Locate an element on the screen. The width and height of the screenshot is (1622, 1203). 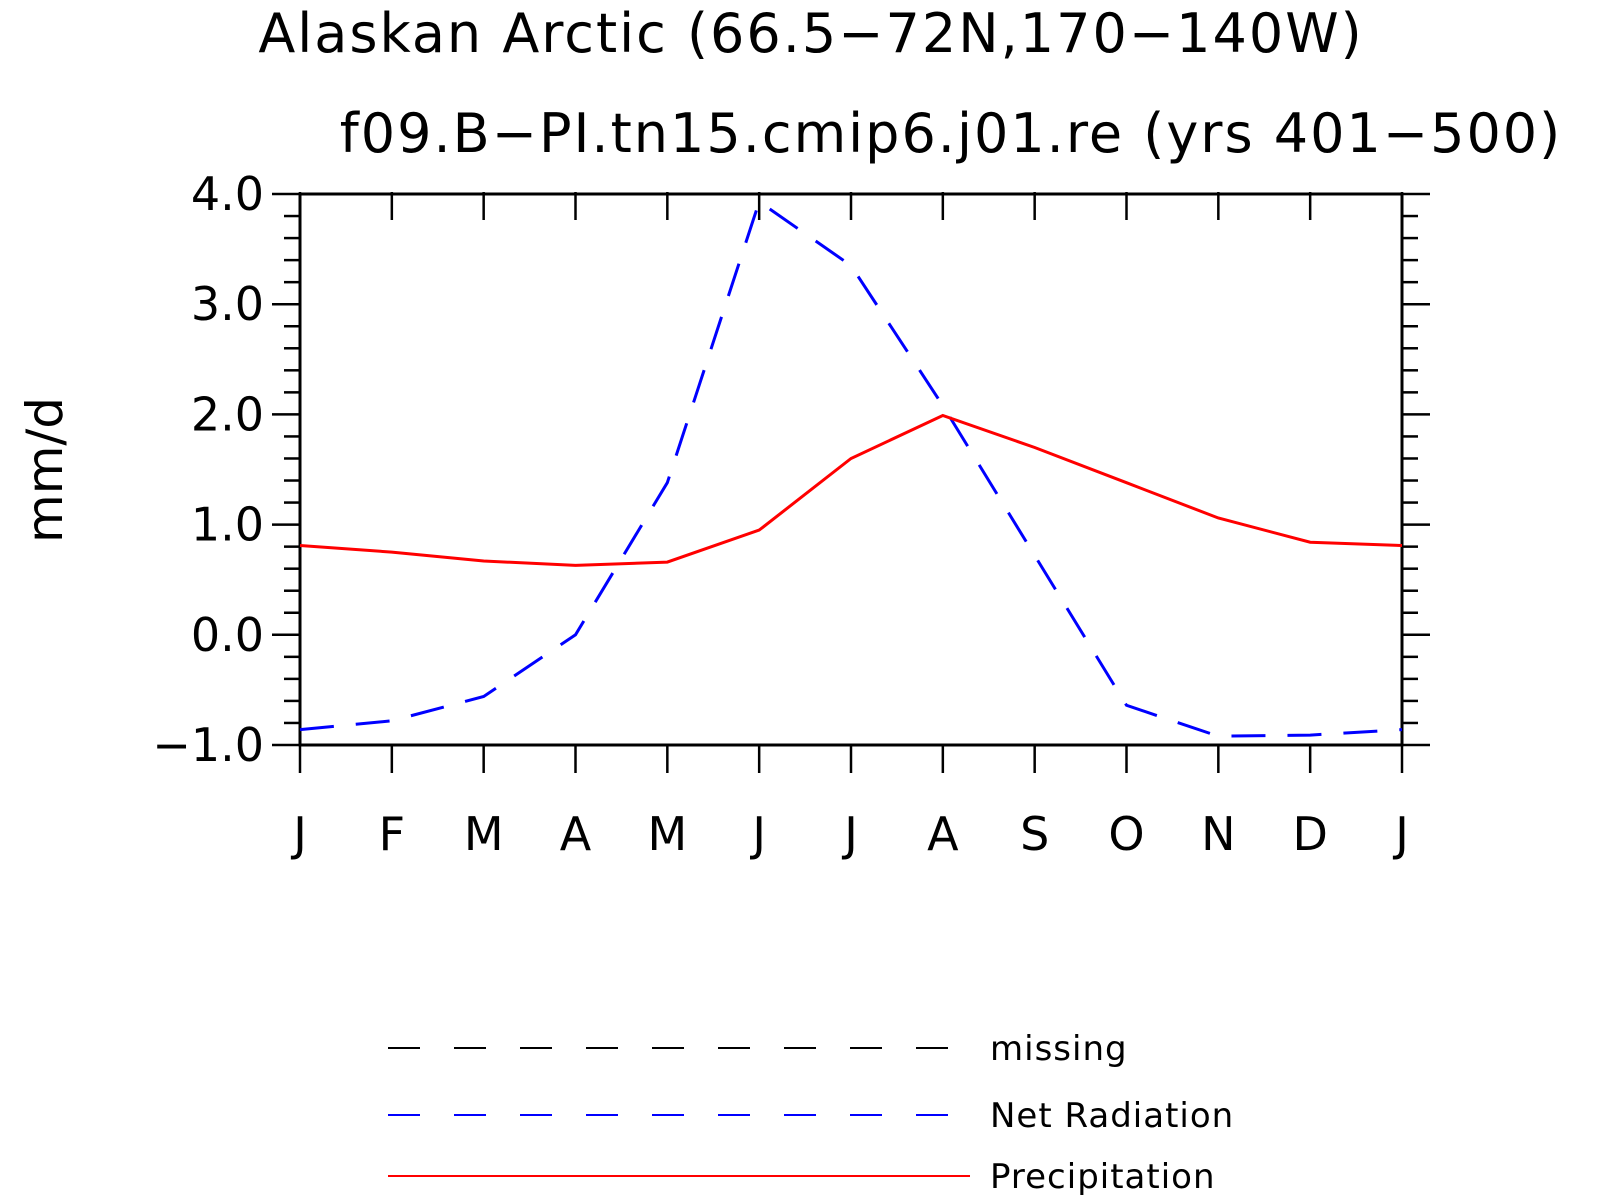
y-tick-label: 0.0 is located at coordinates (227, 635).